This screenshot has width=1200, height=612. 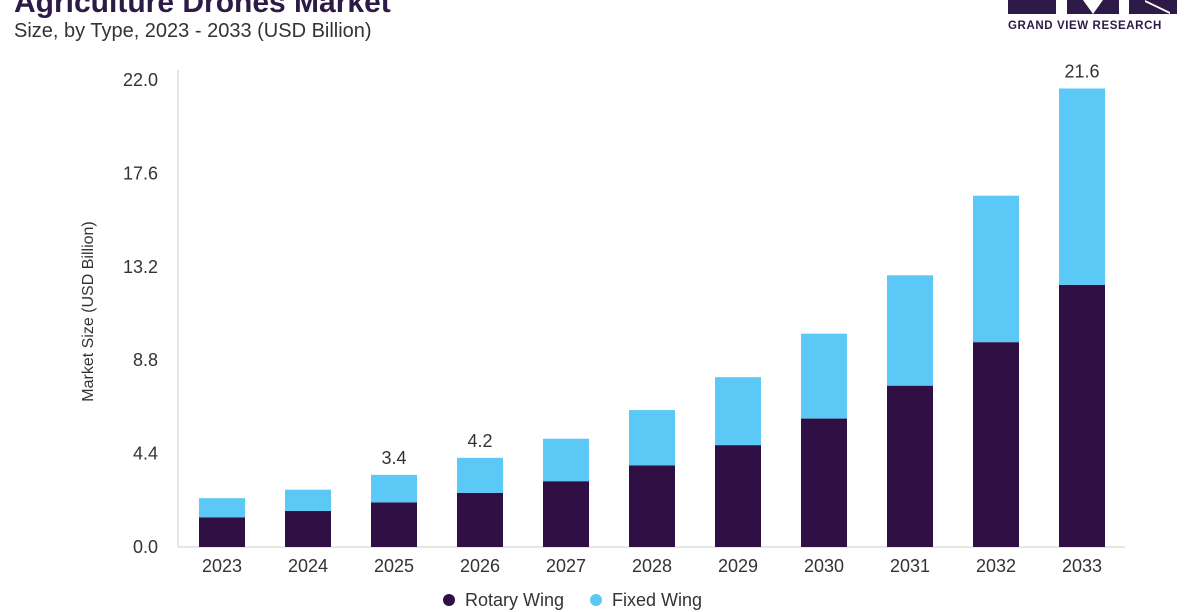 I want to click on legend-swatch-rotary-wing, so click(x=449, y=600).